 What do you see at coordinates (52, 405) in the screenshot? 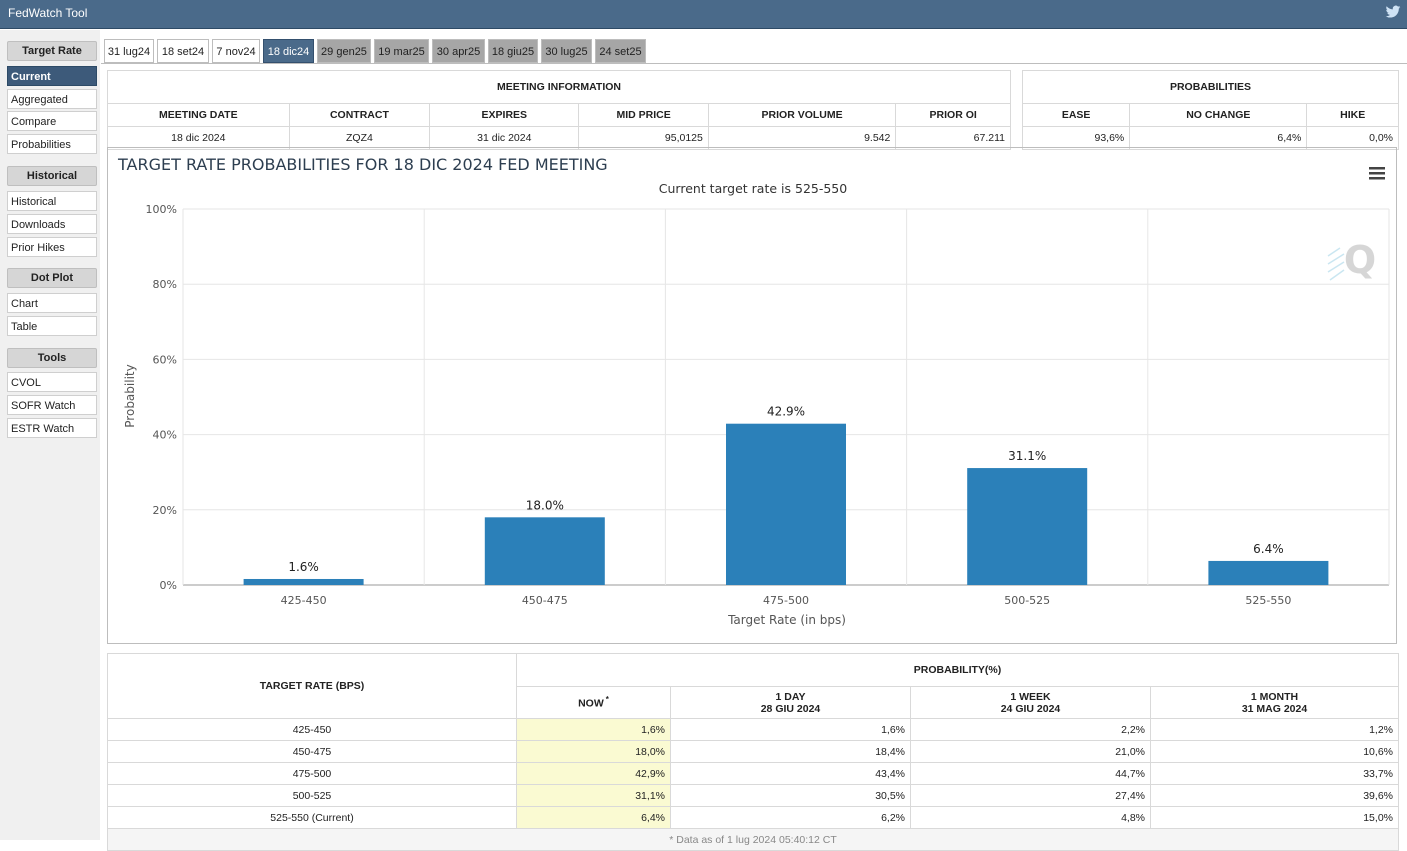
I see `sidebar-item-sofr-watch: SOFR Watch` at bounding box center [52, 405].